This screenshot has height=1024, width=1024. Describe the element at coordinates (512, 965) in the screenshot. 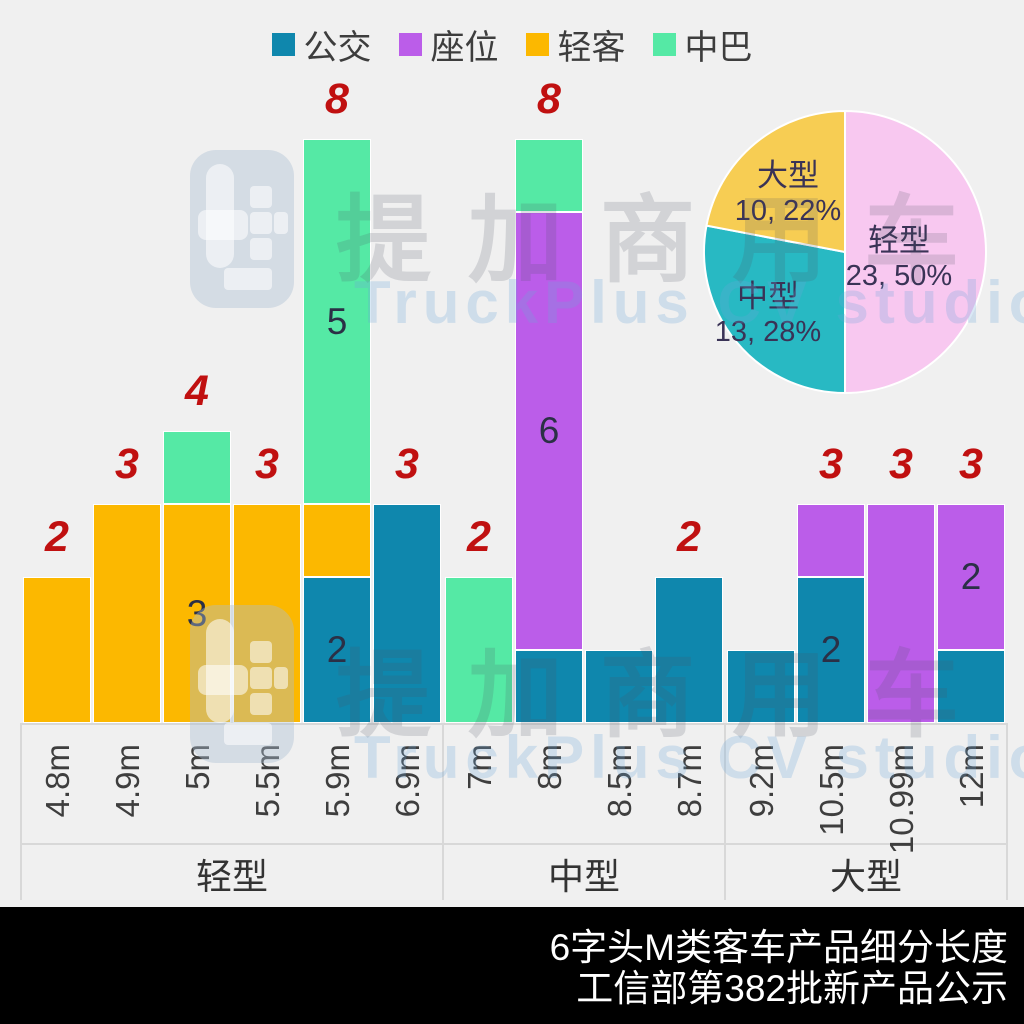

I see `footer-caption: 6字头M类客车产品细分长度 工信部第382批新产品公示` at that location.